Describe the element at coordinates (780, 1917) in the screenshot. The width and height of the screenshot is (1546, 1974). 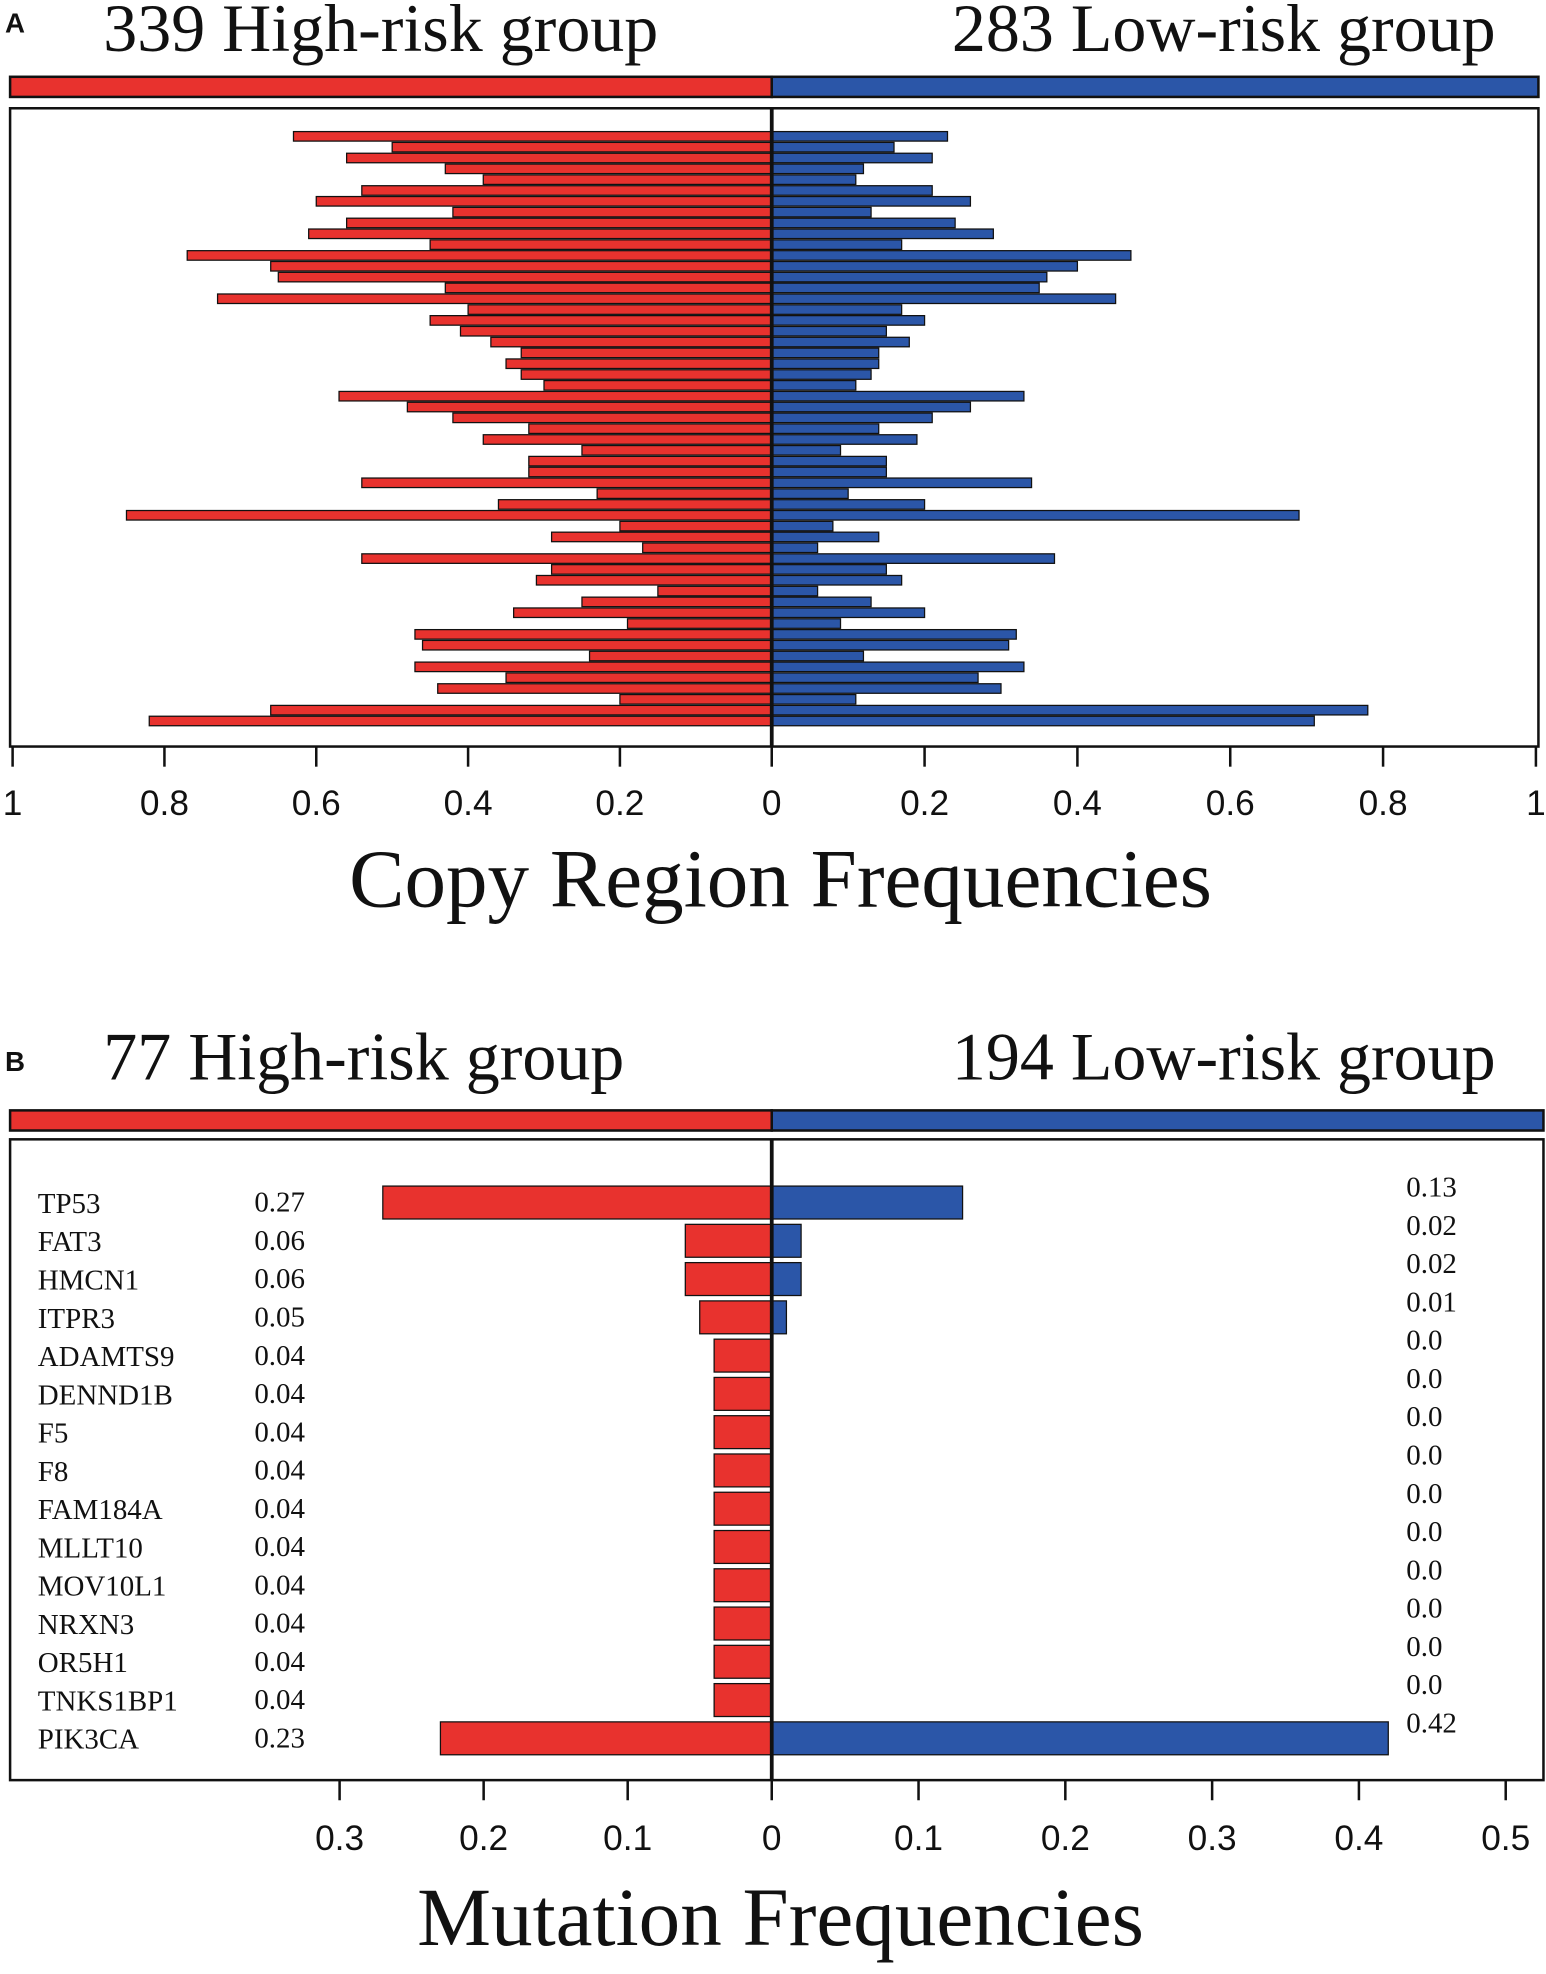
I see `x-axis-title: Mutation Frequencies` at that location.